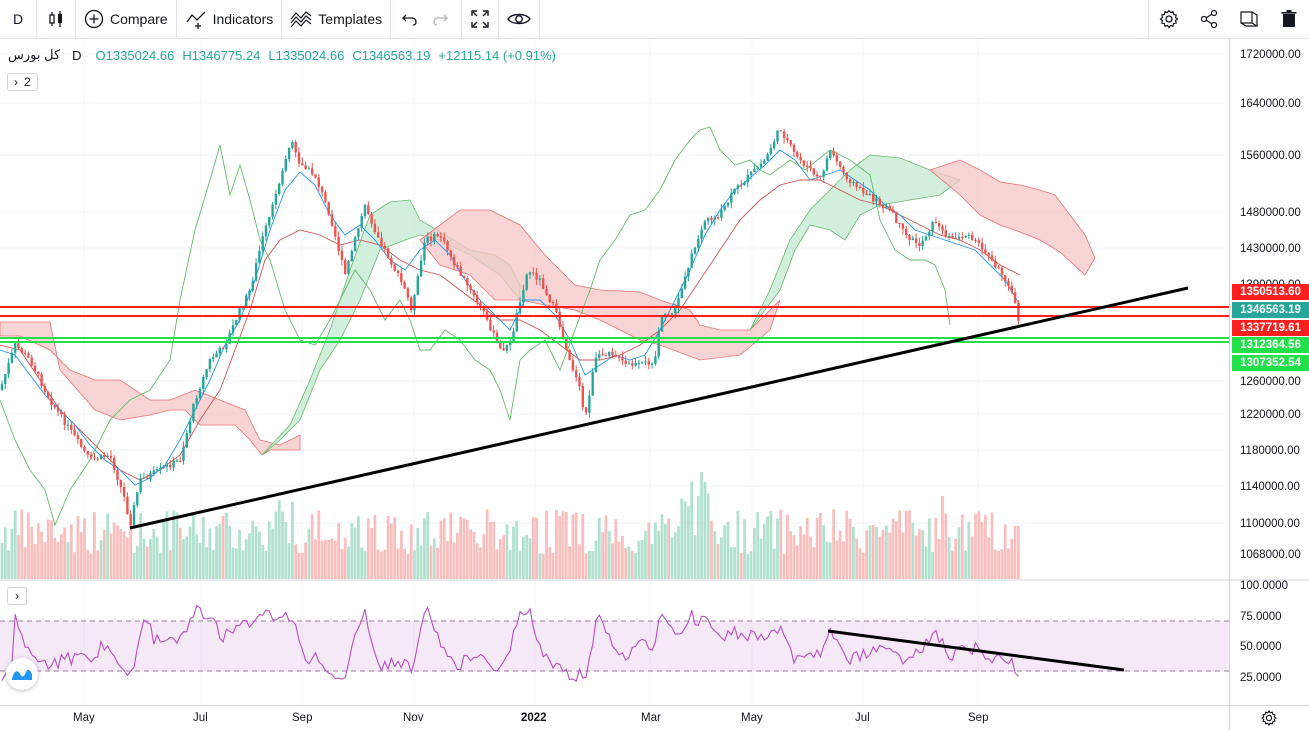 This screenshot has height=730, width=1309. I want to click on price-label-support-lower: 1307352.54, so click(1270, 363).